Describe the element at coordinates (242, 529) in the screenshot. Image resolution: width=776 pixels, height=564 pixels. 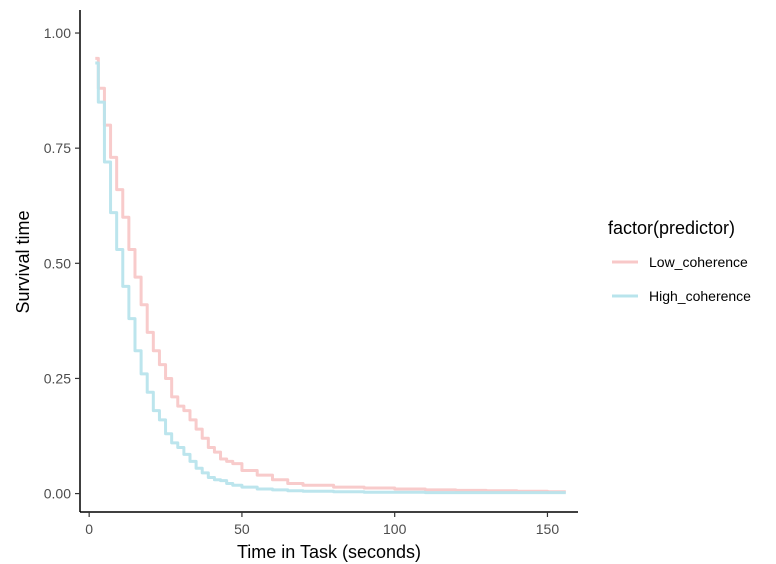
I see `x-tick-label: 50` at that location.